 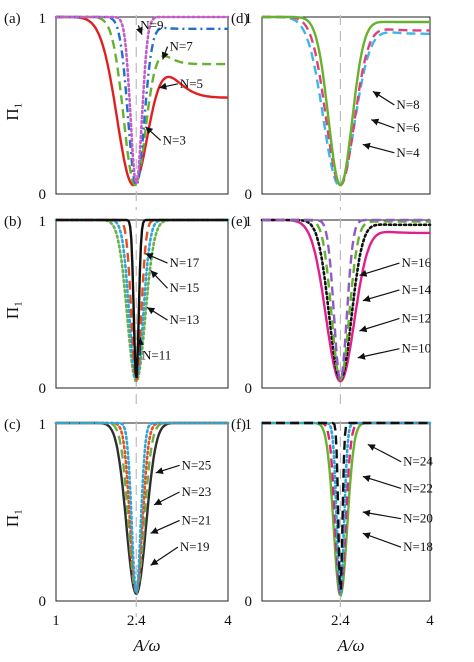 I want to click on series-label: N=8, so click(x=407, y=104).